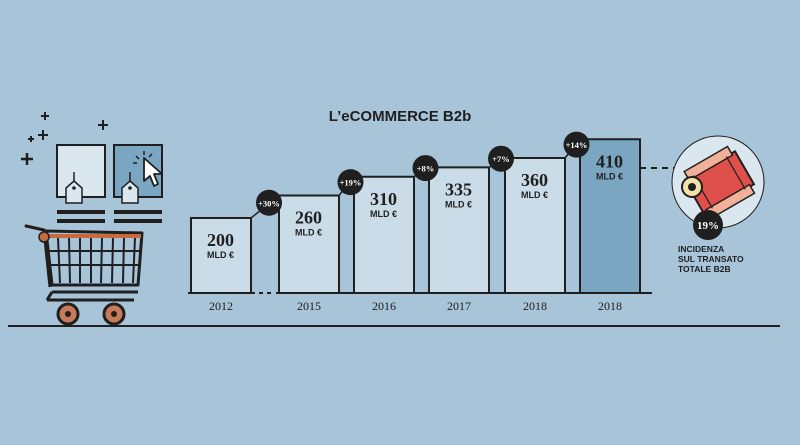 This screenshot has height=445, width=800. I want to click on value-label: 310, so click(383, 199).